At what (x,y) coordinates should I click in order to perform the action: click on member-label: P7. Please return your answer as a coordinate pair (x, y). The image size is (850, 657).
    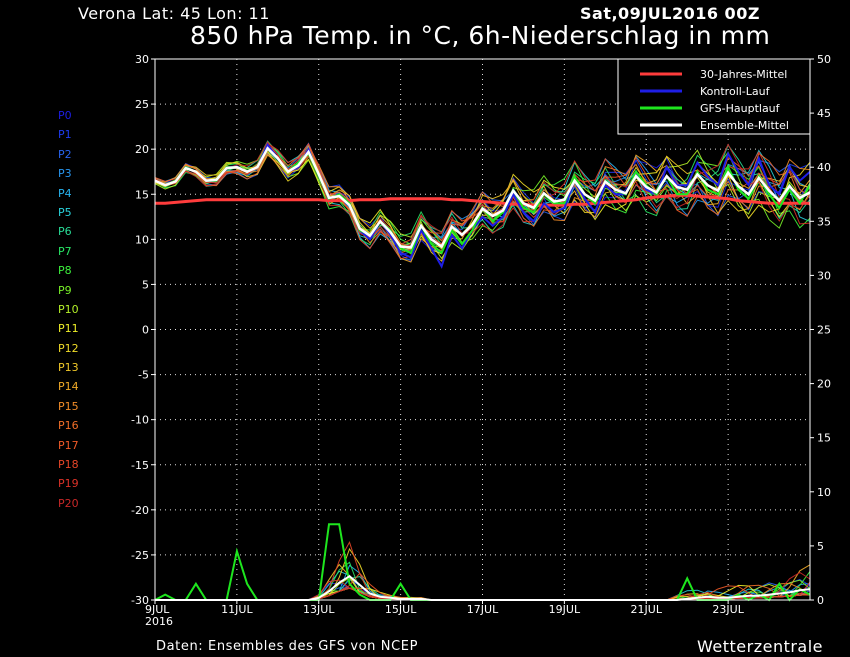
    Looking at the image, I should click on (65, 251).